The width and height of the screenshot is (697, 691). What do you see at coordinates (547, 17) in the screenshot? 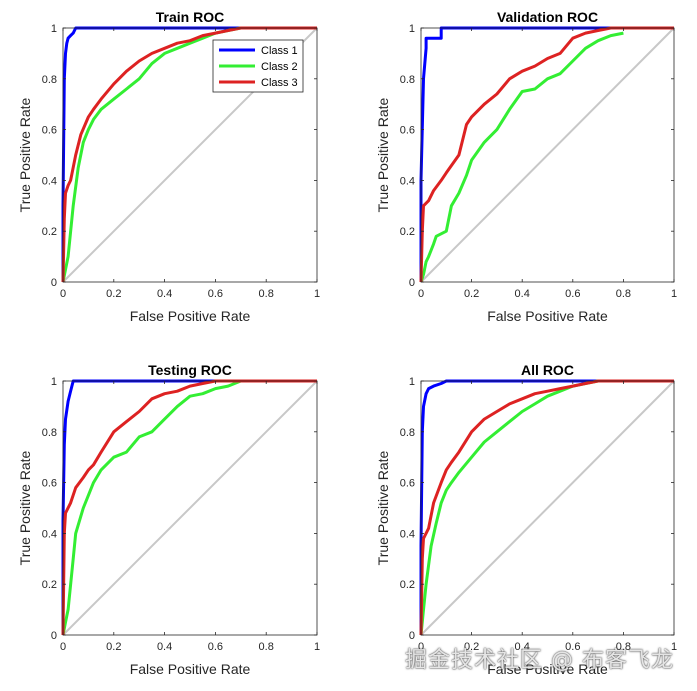
I see `chart-title: Validation ROC` at bounding box center [547, 17].